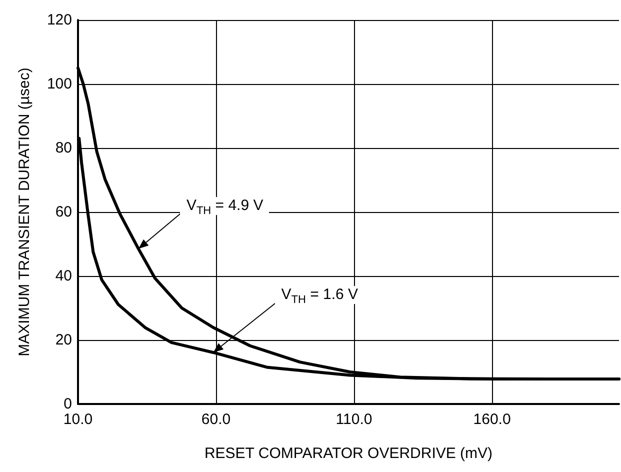 This screenshot has width=621, height=472. Describe the element at coordinates (59, 84) in the screenshot. I see `y-tick-label: 100` at that location.